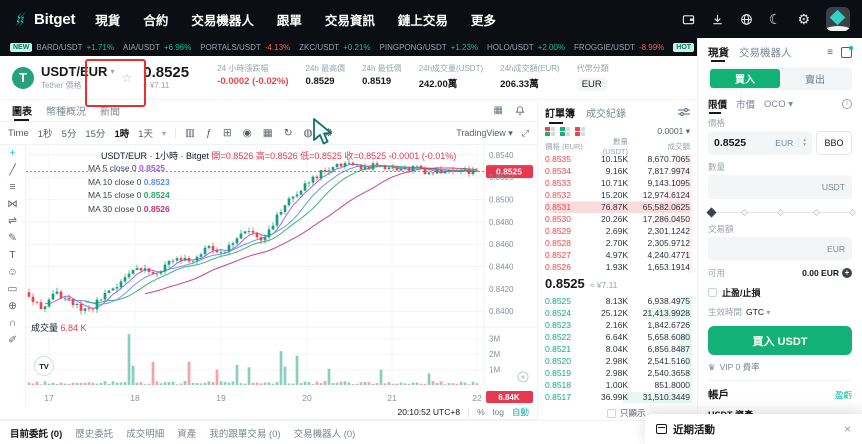 This screenshot has height=444, width=862. What do you see at coordinates (611, 413) in the screenshot?
I see `show-only-checkbox` at bounding box center [611, 413].